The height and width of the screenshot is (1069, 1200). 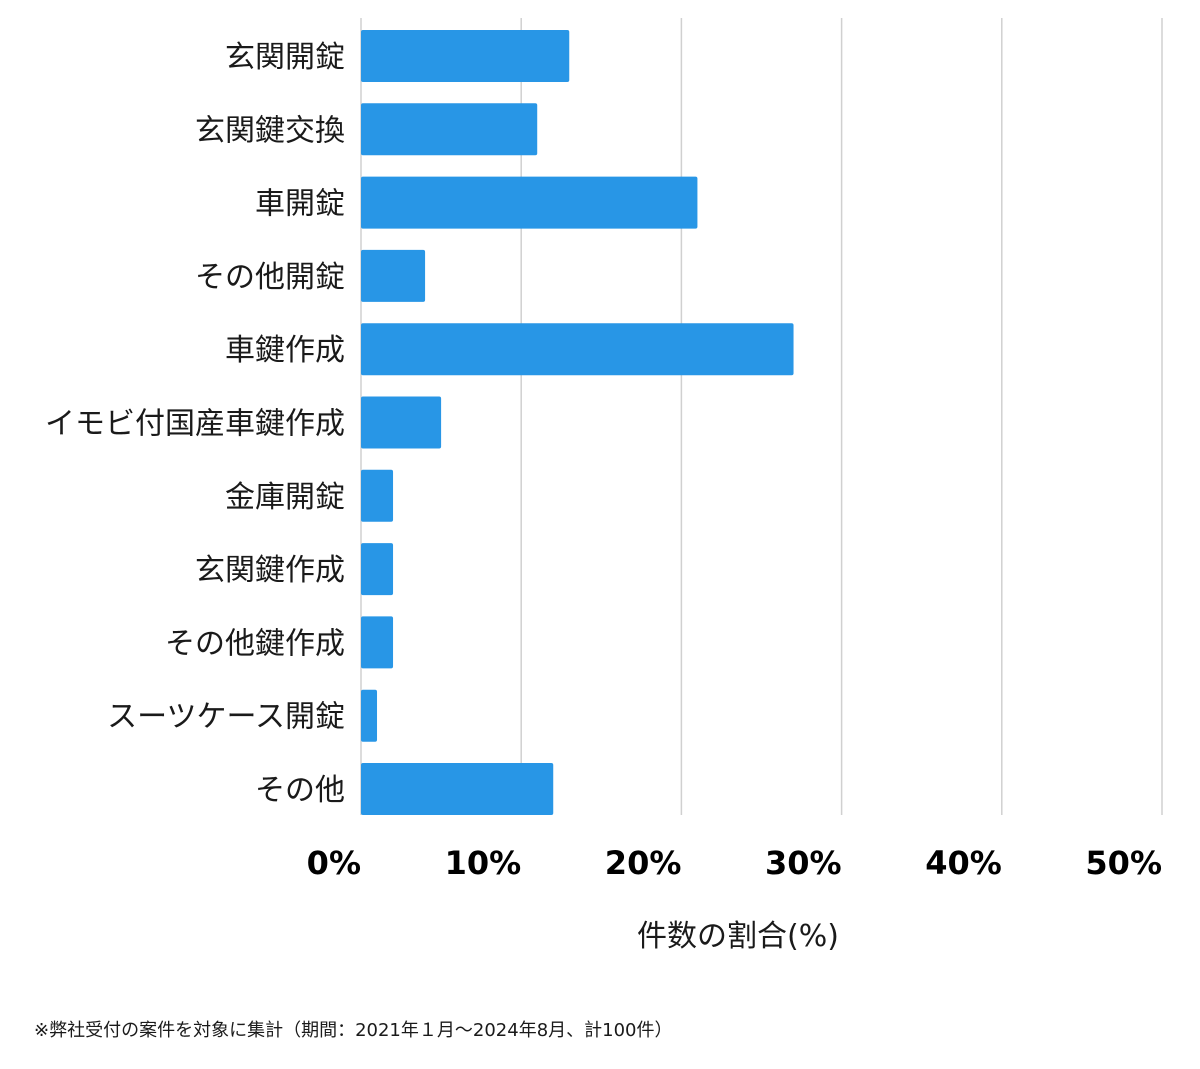 What do you see at coordinates (353, 1030) in the screenshot?
I see `footnote: ※弊社受付の案件を対象に集計（期間：2021年１月〜2024年8月、計100件）` at bounding box center [353, 1030].